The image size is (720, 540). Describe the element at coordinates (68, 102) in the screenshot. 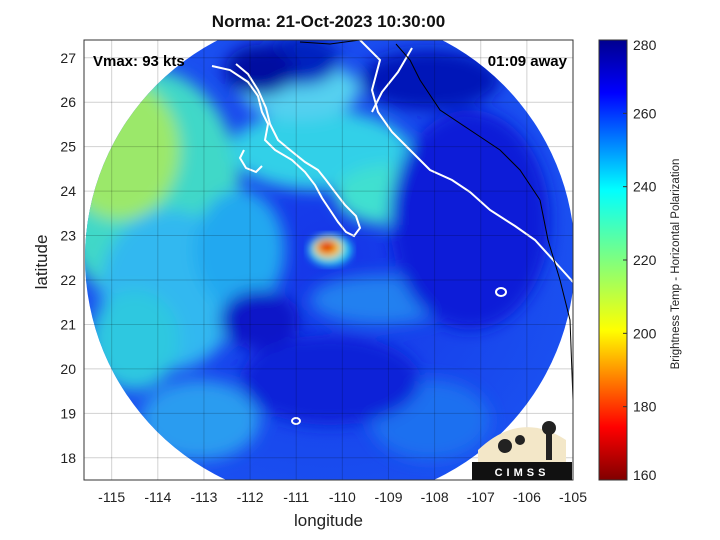

I see `y-tick-label: 26` at that location.